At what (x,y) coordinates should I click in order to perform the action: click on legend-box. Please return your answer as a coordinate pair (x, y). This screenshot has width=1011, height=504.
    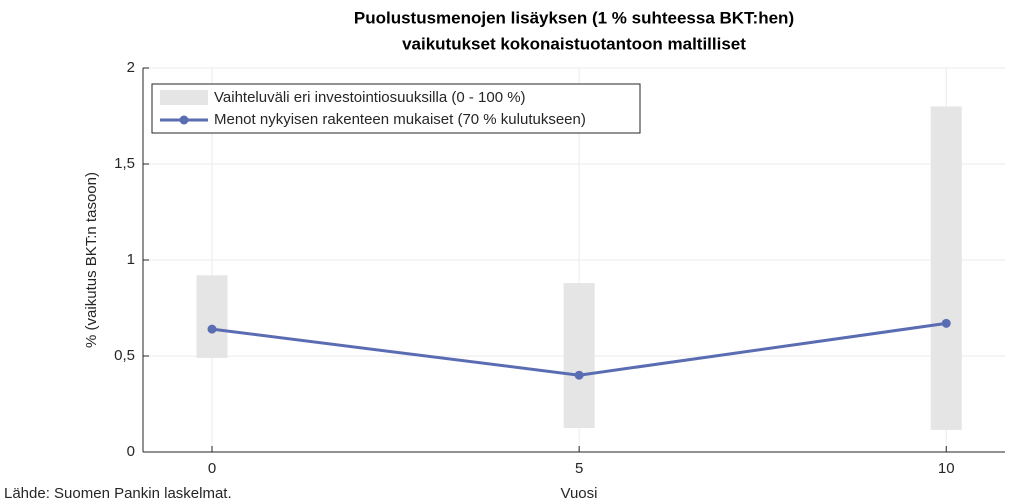
    Looking at the image, I should click on (396, 108).